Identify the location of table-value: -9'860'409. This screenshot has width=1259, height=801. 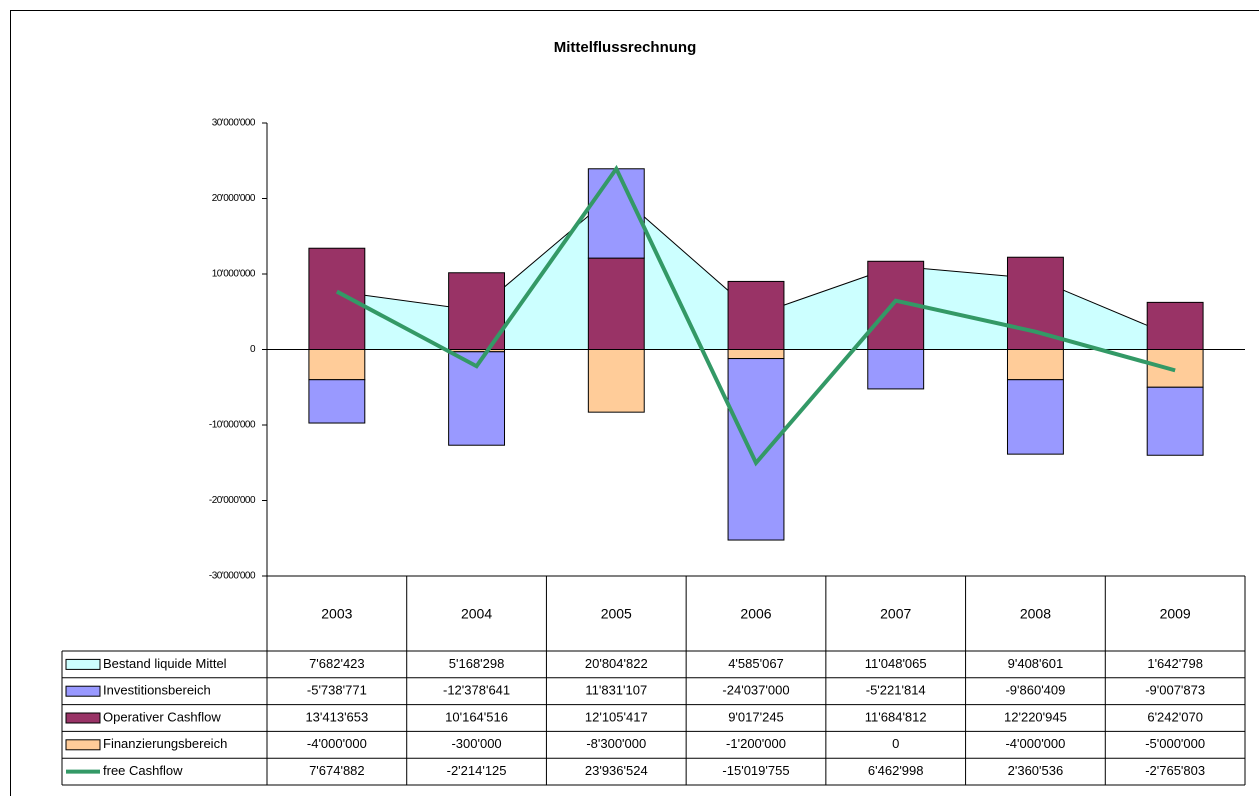
(1035, 690).